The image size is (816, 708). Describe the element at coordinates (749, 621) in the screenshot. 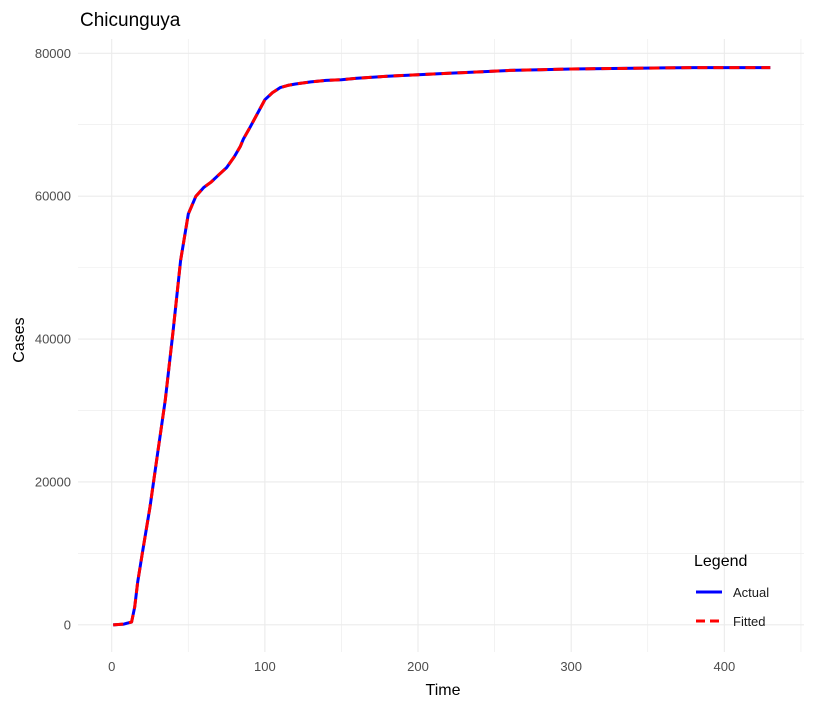

I see `legend-label-fitted: Fitted` at that location.